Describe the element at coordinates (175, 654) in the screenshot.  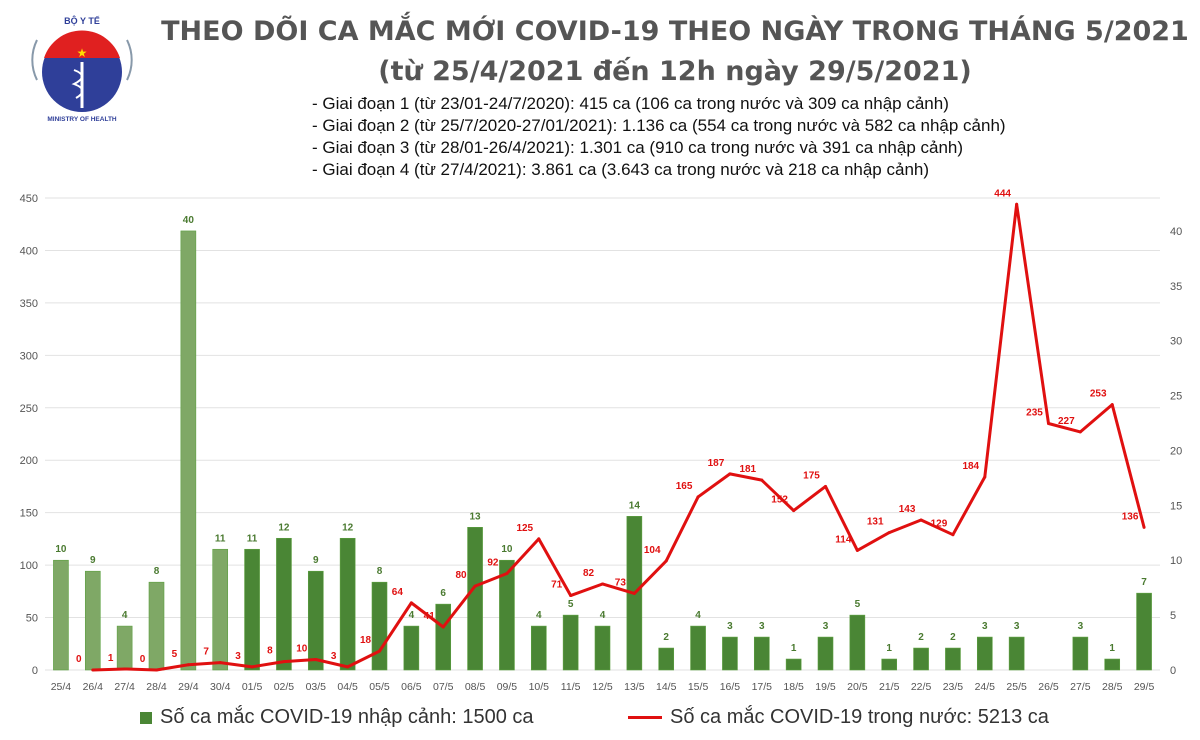
I see `domestic-point-label: 5` at that location.